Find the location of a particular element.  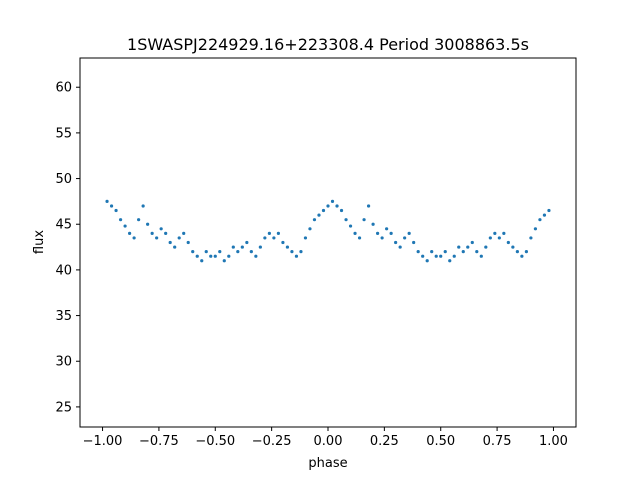

y-axis-label: flux is located at coordinates (39, 242).